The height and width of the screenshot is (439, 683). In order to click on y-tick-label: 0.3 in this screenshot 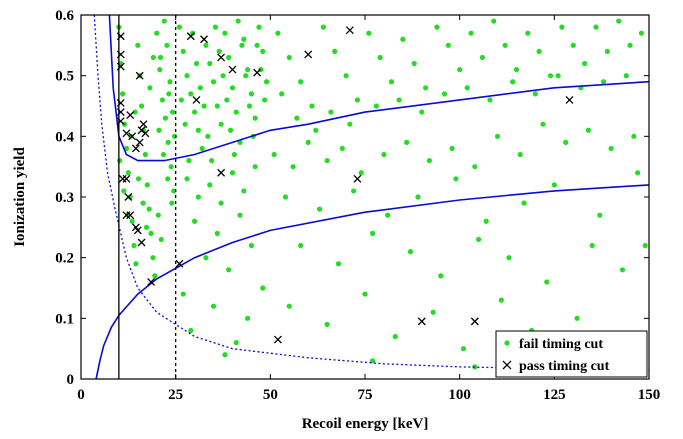, I will do `click(64, 198)`.